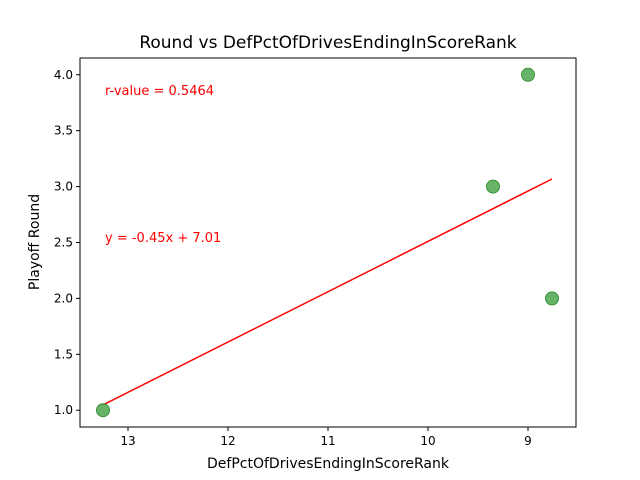 The height and width of the screenshot is (480, 640). Describe the element at coordinates (328, 464) in the screenshot. I see `x-axis-label: DefPctOfDrivesEndingInScoreRank` at that location.